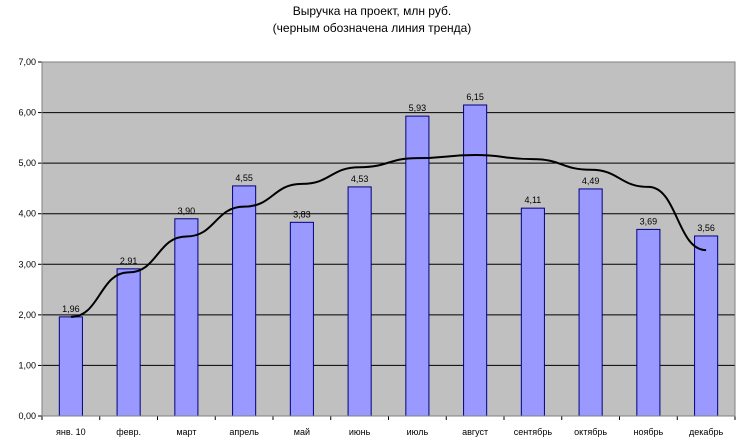  Describe the element at coordinates (372, 28) in the screenshot. I see `chart-subtitle: (черным обозначена линия тренда)` at that location.